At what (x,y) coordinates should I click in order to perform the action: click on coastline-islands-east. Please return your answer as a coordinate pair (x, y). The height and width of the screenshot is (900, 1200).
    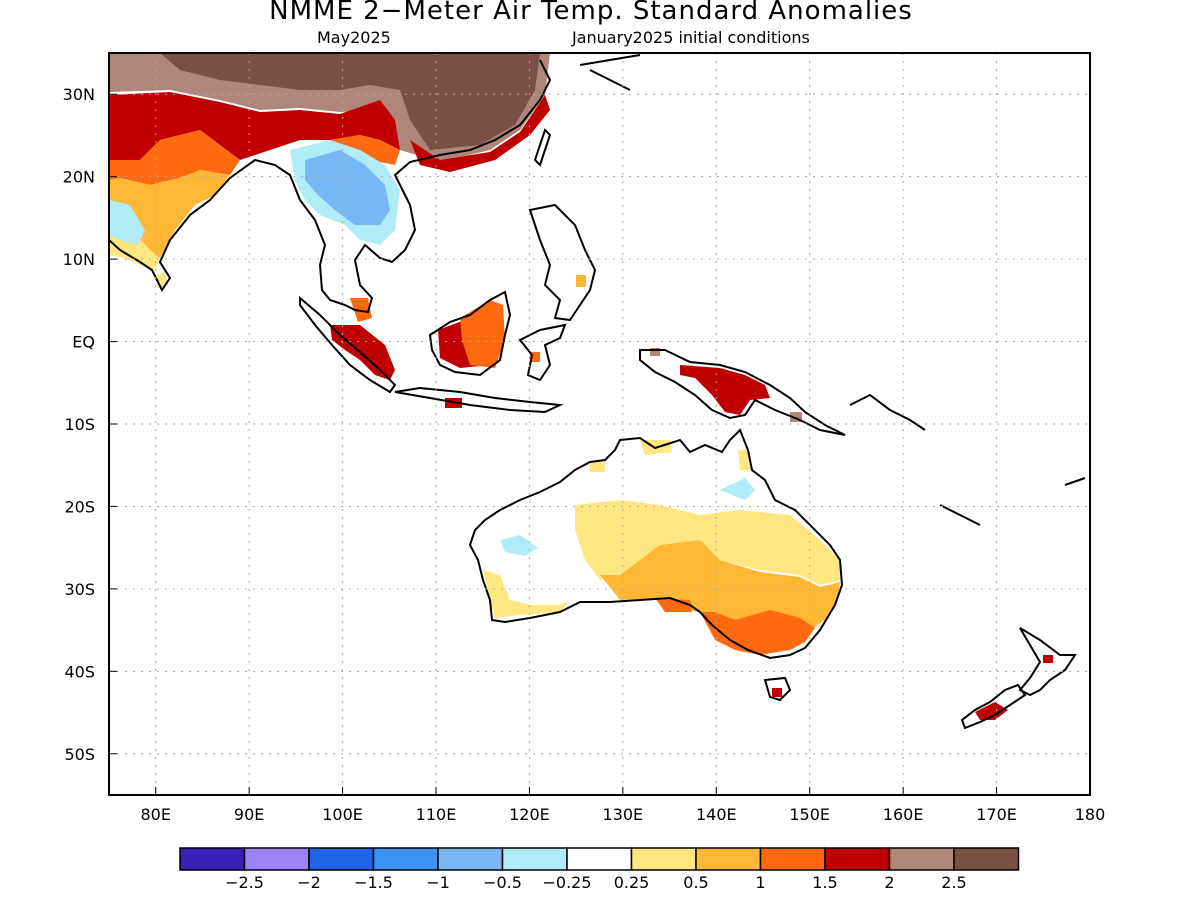
    Looking at the image, I should click on (967, 459).